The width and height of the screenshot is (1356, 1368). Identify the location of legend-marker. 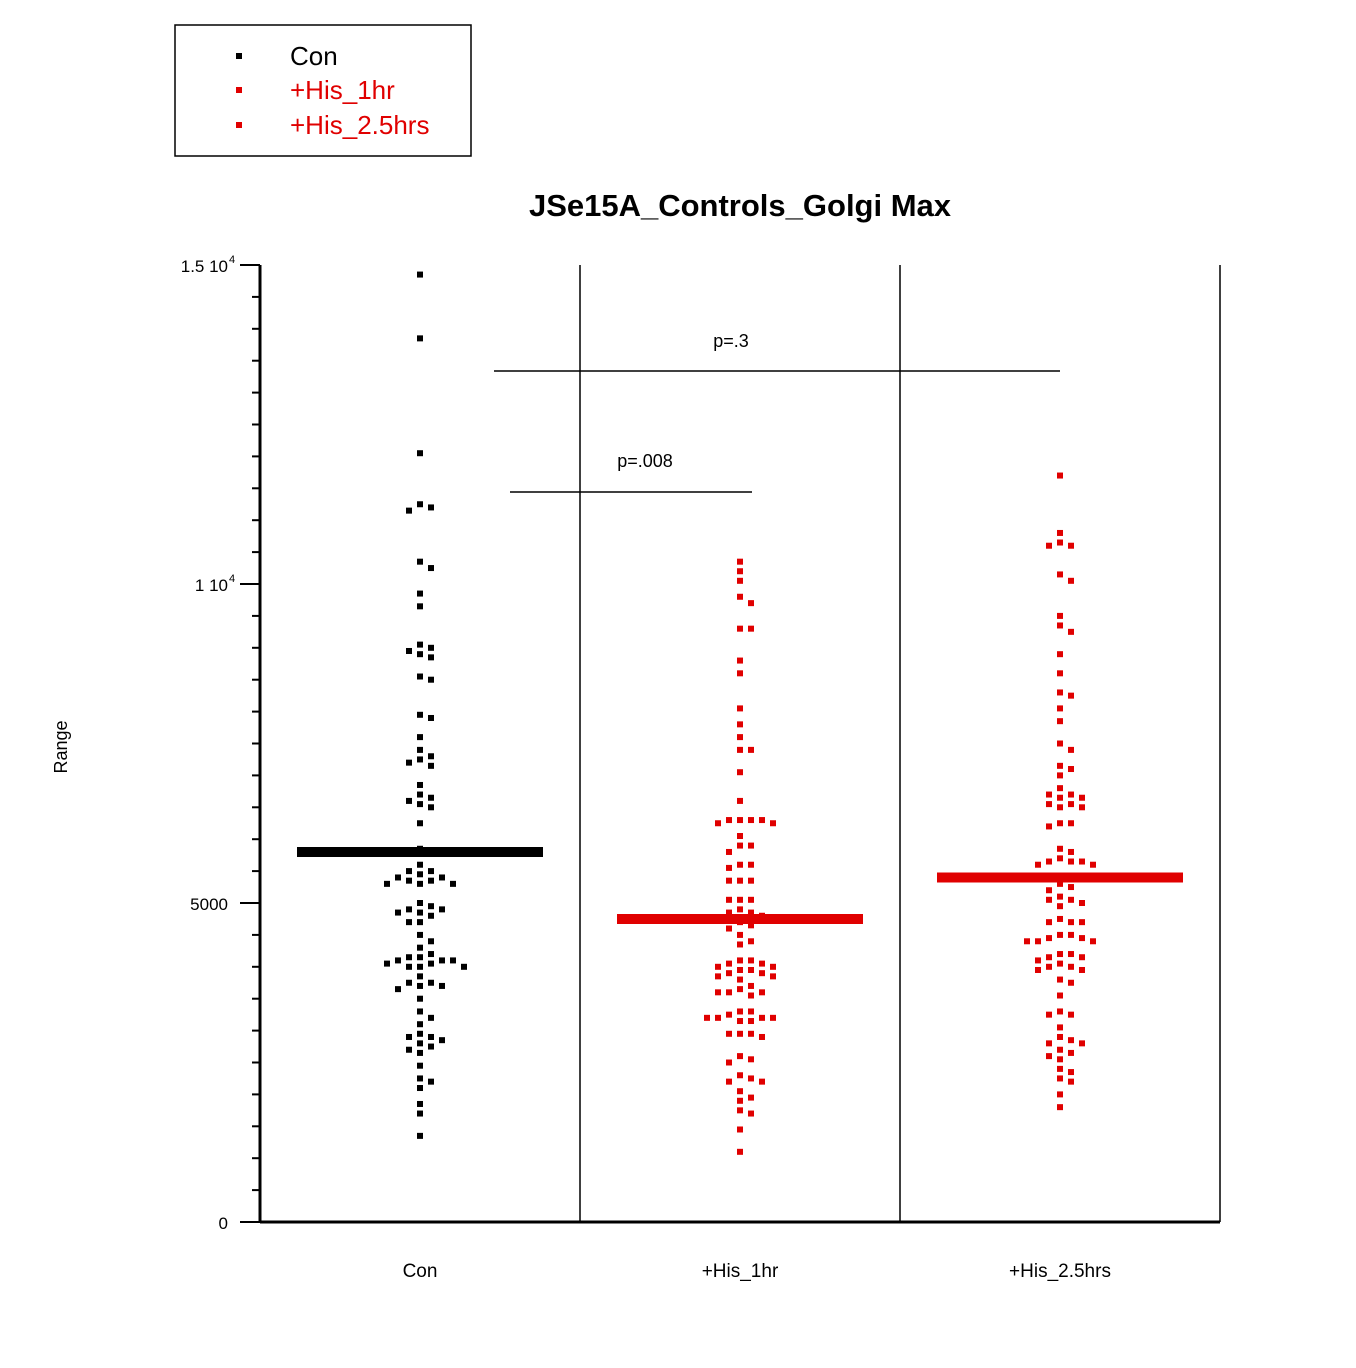
(239, 90).